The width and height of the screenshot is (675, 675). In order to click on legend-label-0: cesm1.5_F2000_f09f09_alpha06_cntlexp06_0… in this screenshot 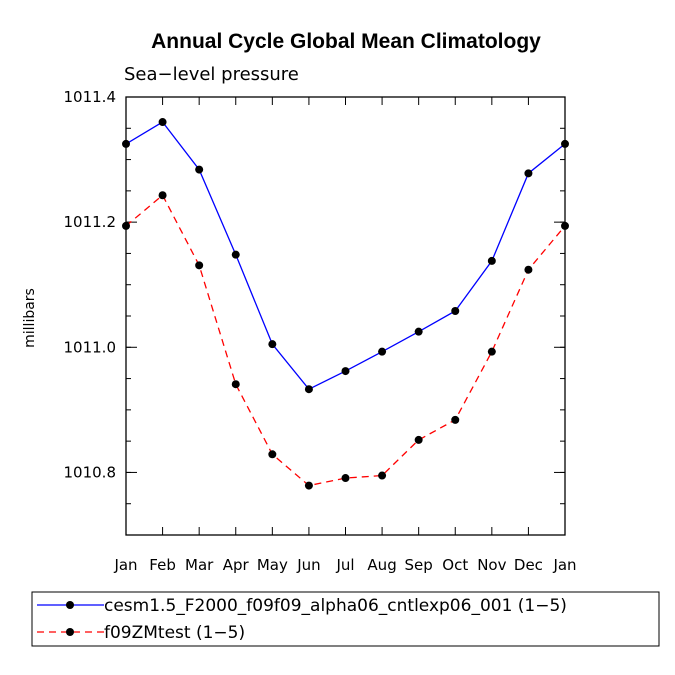, I will do `click(335, 606)`.